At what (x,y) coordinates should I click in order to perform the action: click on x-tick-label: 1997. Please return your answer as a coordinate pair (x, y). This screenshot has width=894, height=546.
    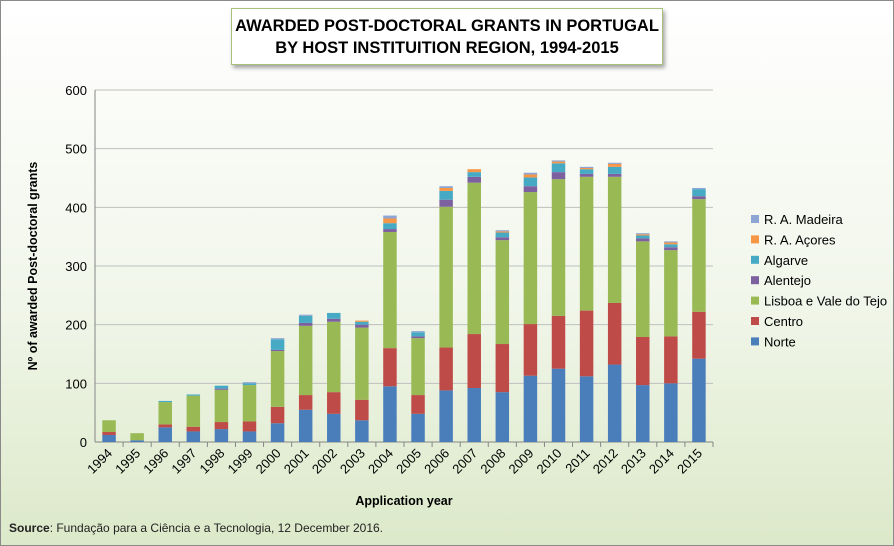
    Looking at the image, I should click on (183, 461).